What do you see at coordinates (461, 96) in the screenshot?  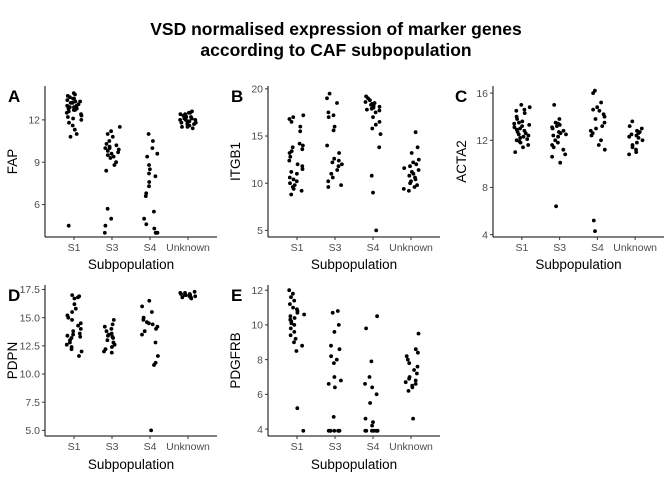 I see `panel-tag: C` at bounding box center [461, 96].